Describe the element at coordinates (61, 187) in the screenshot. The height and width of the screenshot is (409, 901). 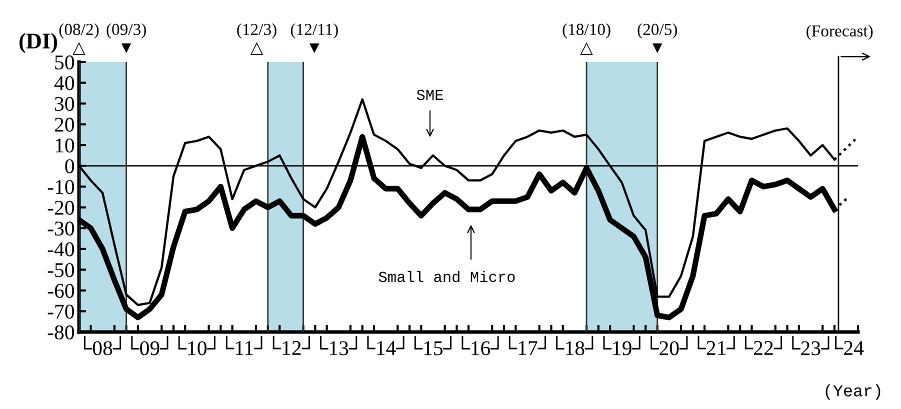
I see `y-tick-label: -10` at that location.